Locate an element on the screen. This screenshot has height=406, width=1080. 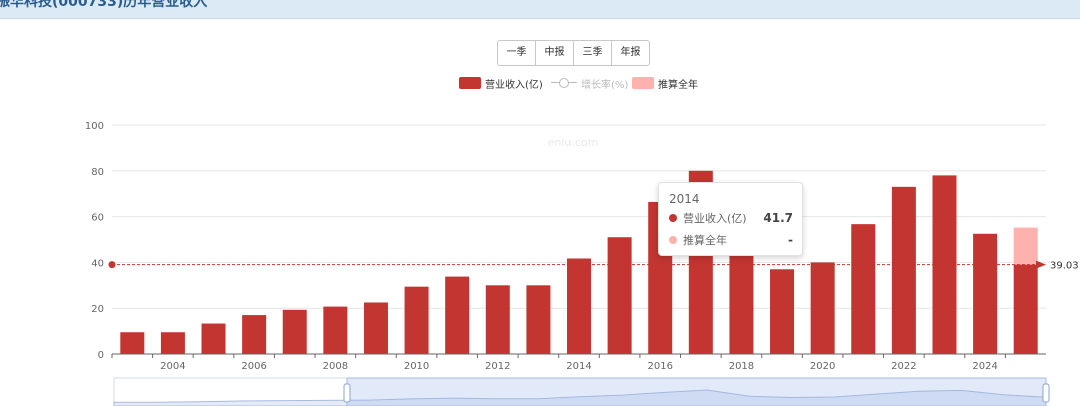
x-tick-label-2008: 2008 is located at coordinates (335, 366).